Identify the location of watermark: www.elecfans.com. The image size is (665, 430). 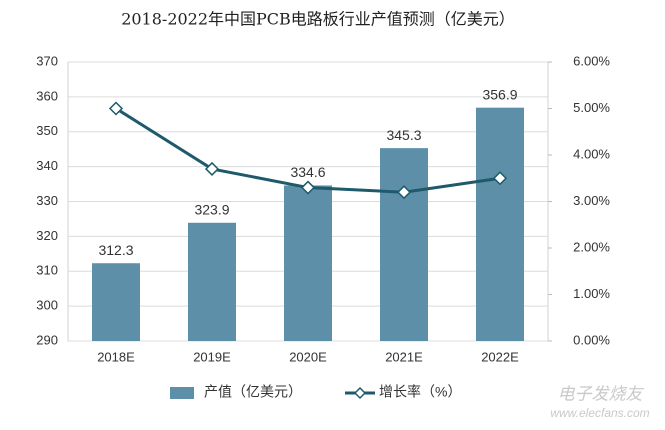
(599, 413).